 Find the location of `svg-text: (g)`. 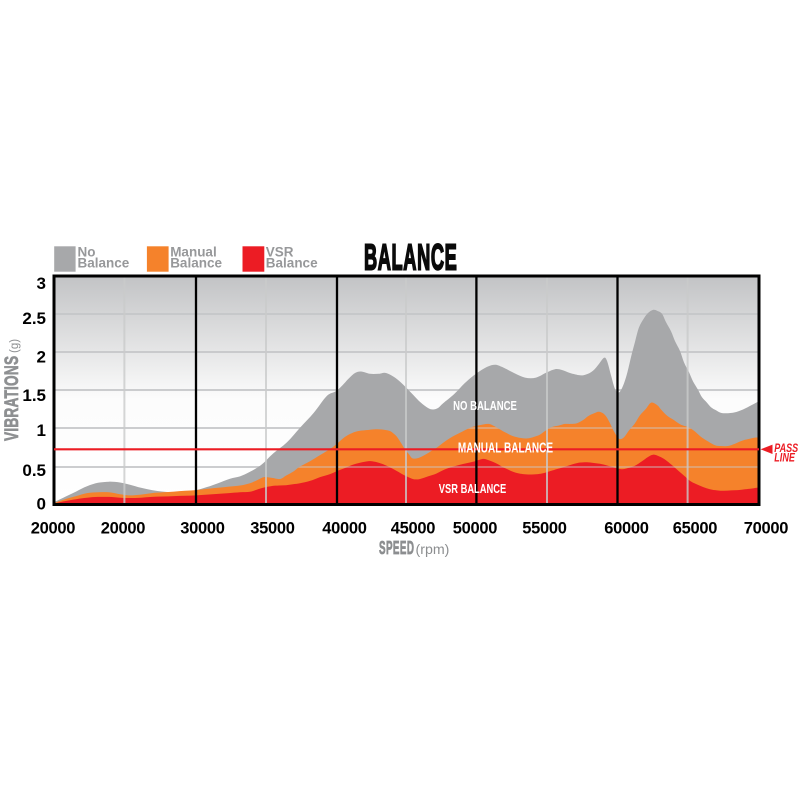

svg-text: (g) is located at coordinates (15, 346).